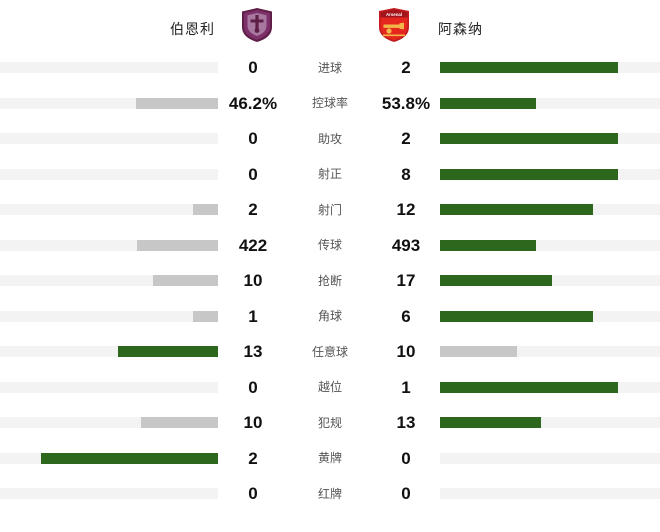  Describe the element at coordinates (406, 352) in the screenshot. I see `away-value: 10` at that location.